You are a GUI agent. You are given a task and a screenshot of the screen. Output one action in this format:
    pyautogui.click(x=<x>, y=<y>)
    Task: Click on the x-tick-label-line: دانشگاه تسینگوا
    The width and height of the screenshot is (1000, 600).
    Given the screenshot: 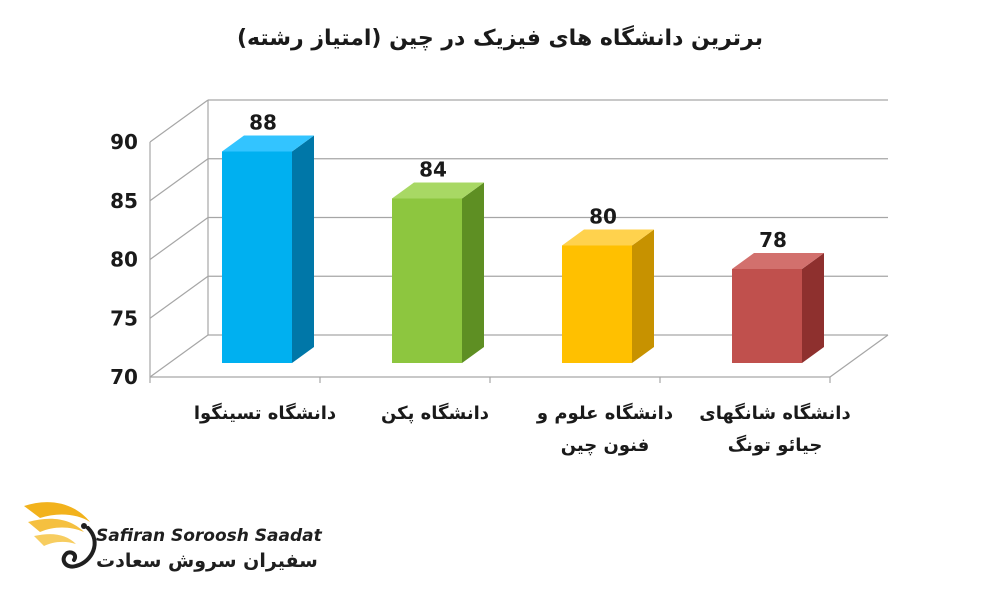 What is the action you would take?
    pyautogui.click(x=265, y=413)
    